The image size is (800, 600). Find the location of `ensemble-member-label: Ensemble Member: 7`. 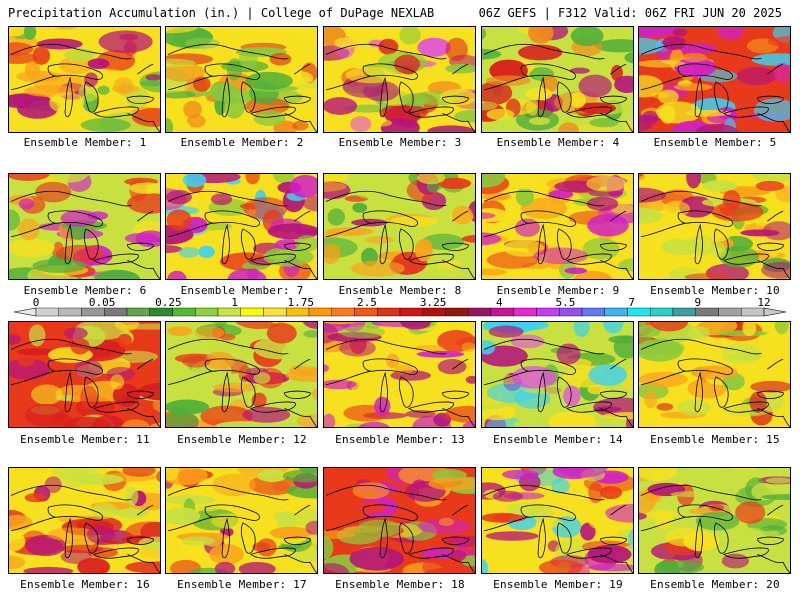

ensemble-member-label: Ensemble Member: 7 is located at coordinates (242, 290).